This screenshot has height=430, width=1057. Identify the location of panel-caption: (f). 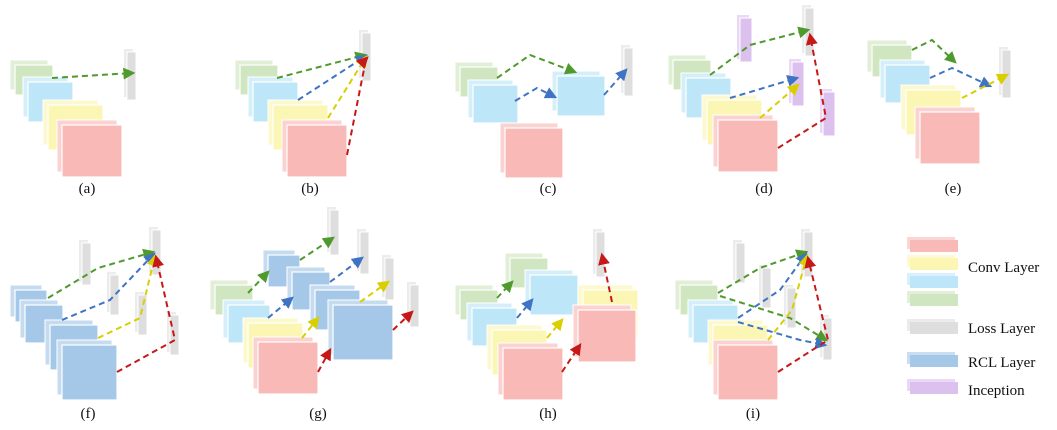
(88, 414).